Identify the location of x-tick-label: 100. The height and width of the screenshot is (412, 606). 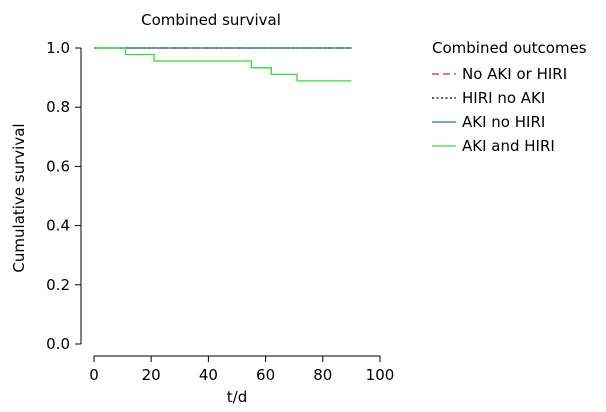
(380, 375).